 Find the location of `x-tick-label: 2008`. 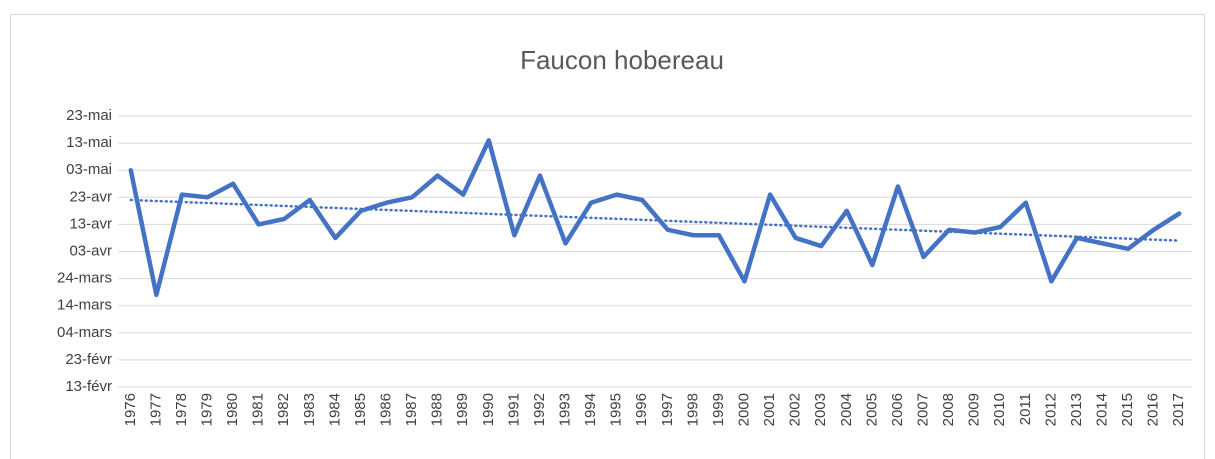

x-tick-label: 2008 is located at coordinates (948, 409).